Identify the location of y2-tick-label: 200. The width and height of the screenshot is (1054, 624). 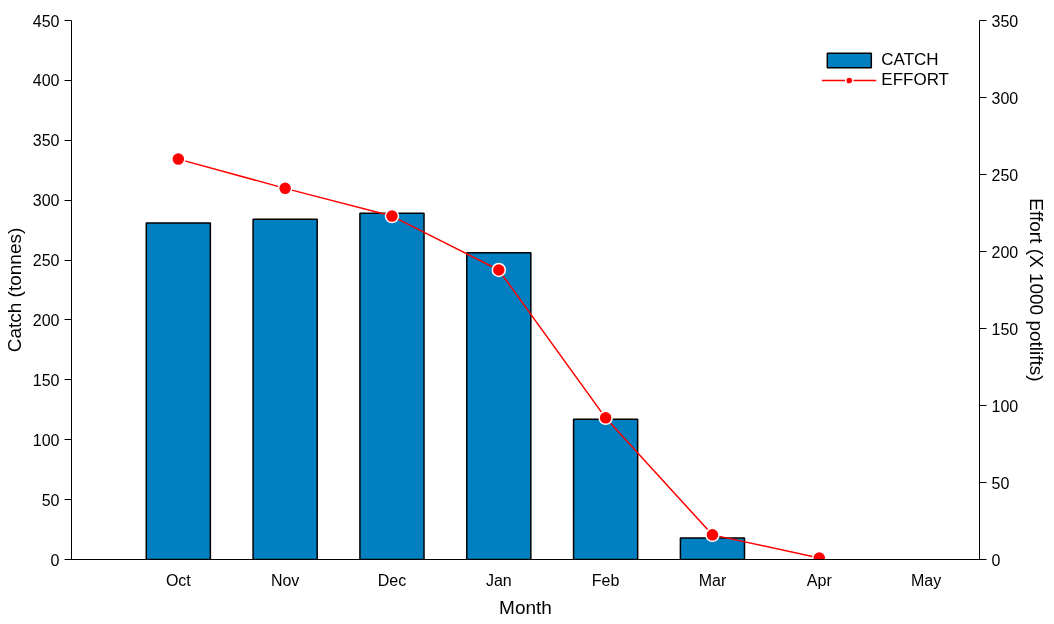
(1005, 252).